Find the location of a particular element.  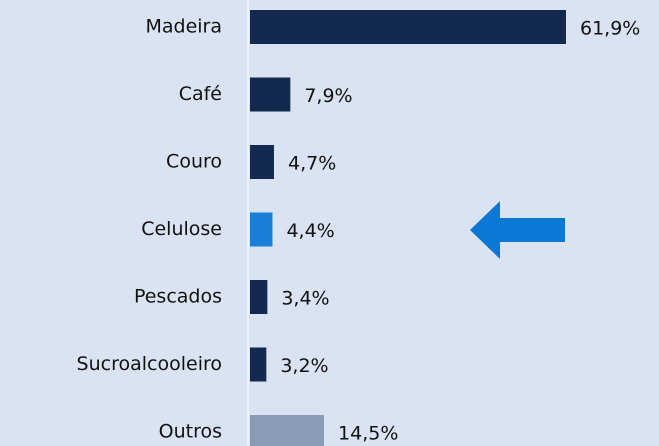

category-label: Café is located at coordinates (200, 94).